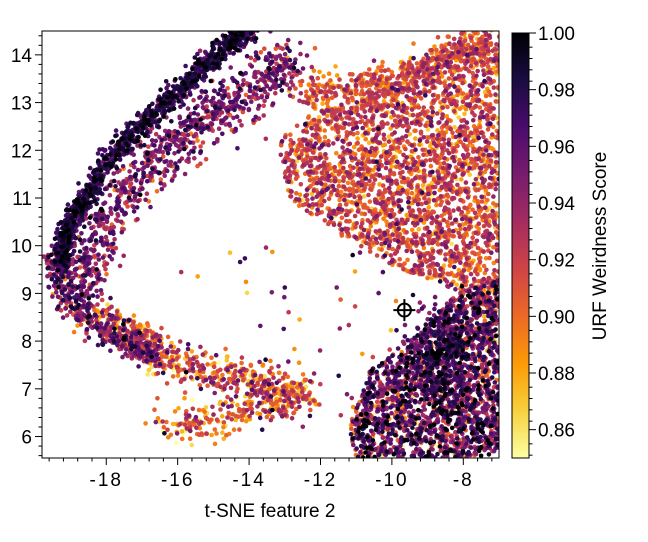  Describe the element at coordinates (448, 36) in the screenshot. I see `scatter-point-1968` at that location.